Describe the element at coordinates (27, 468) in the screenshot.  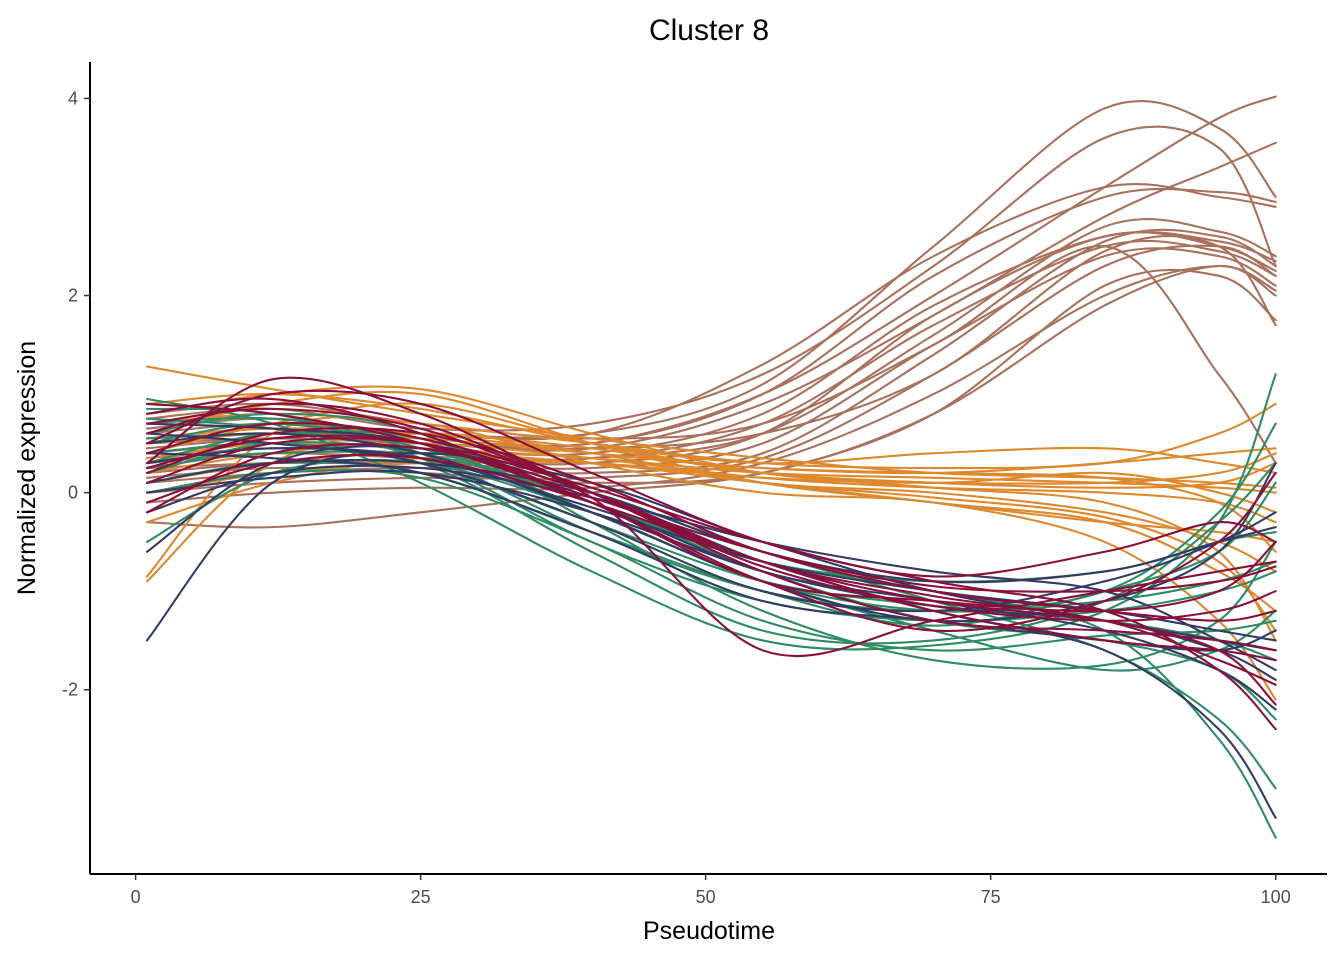
I see `y-axis-title: Normalized expression` at that location.